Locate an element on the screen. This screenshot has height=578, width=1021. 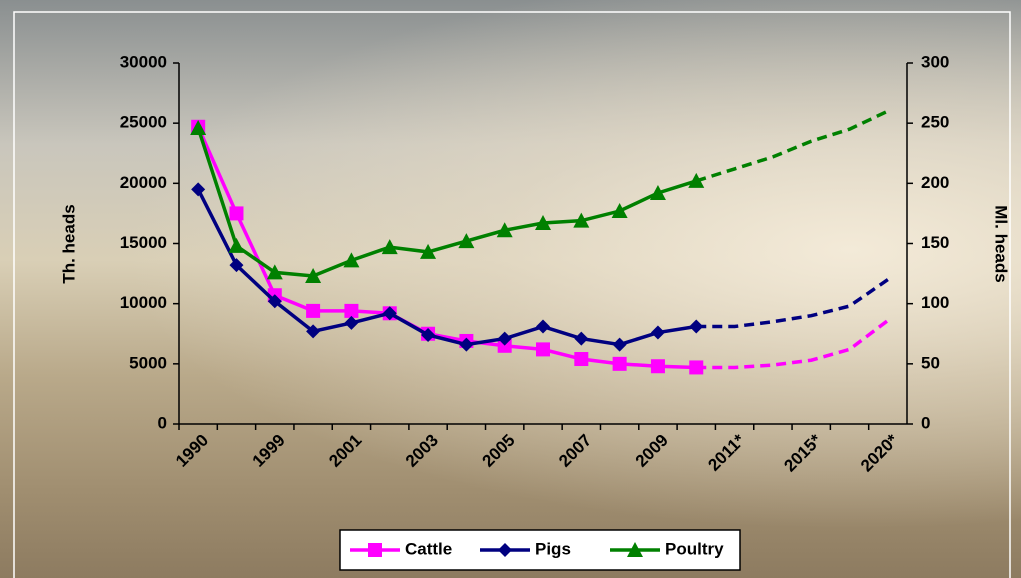
y2-tick-label: 200 is located at coordinates (935, 182).